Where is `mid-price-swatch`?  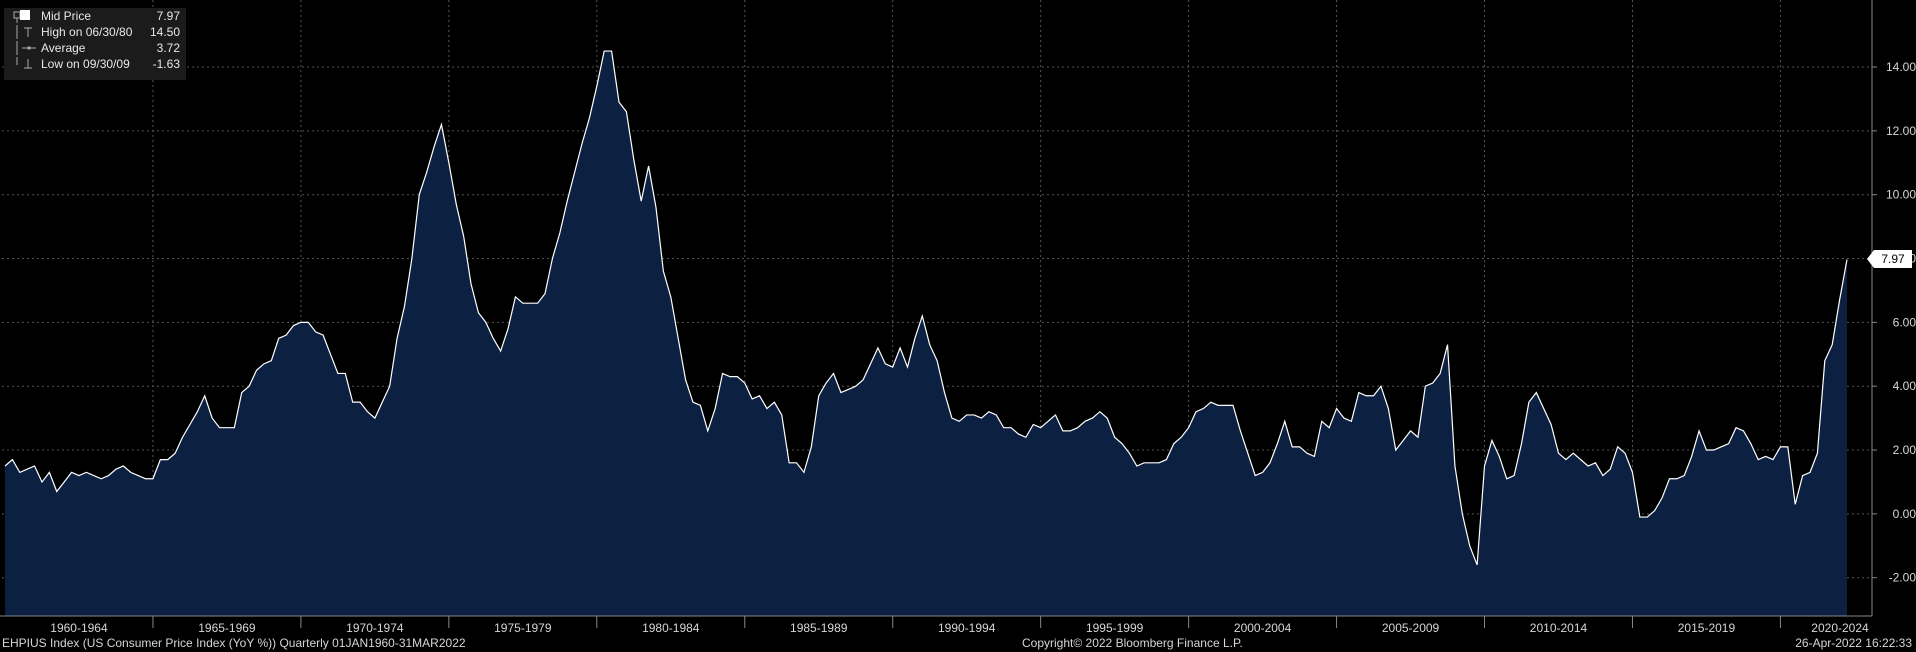 mid-price-swatch is located at coordinates (25, 15).